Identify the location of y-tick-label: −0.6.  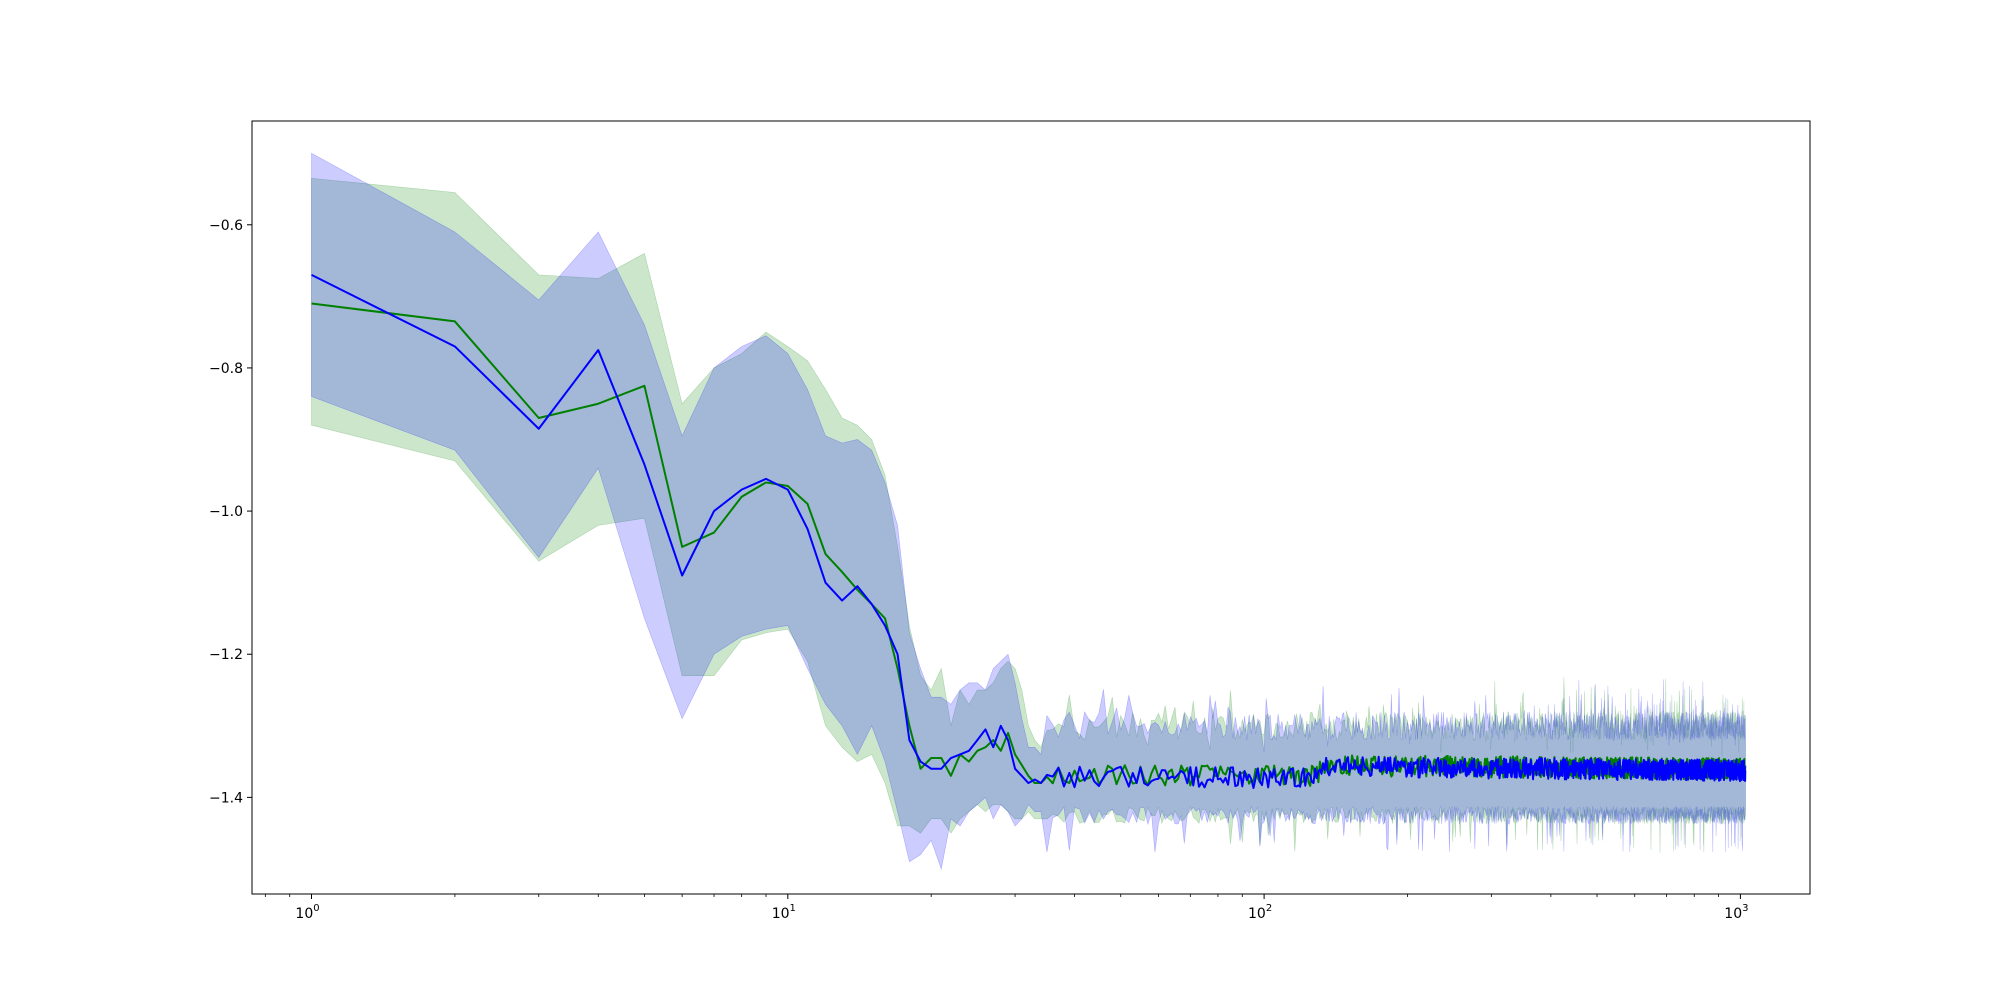
(226, 226).